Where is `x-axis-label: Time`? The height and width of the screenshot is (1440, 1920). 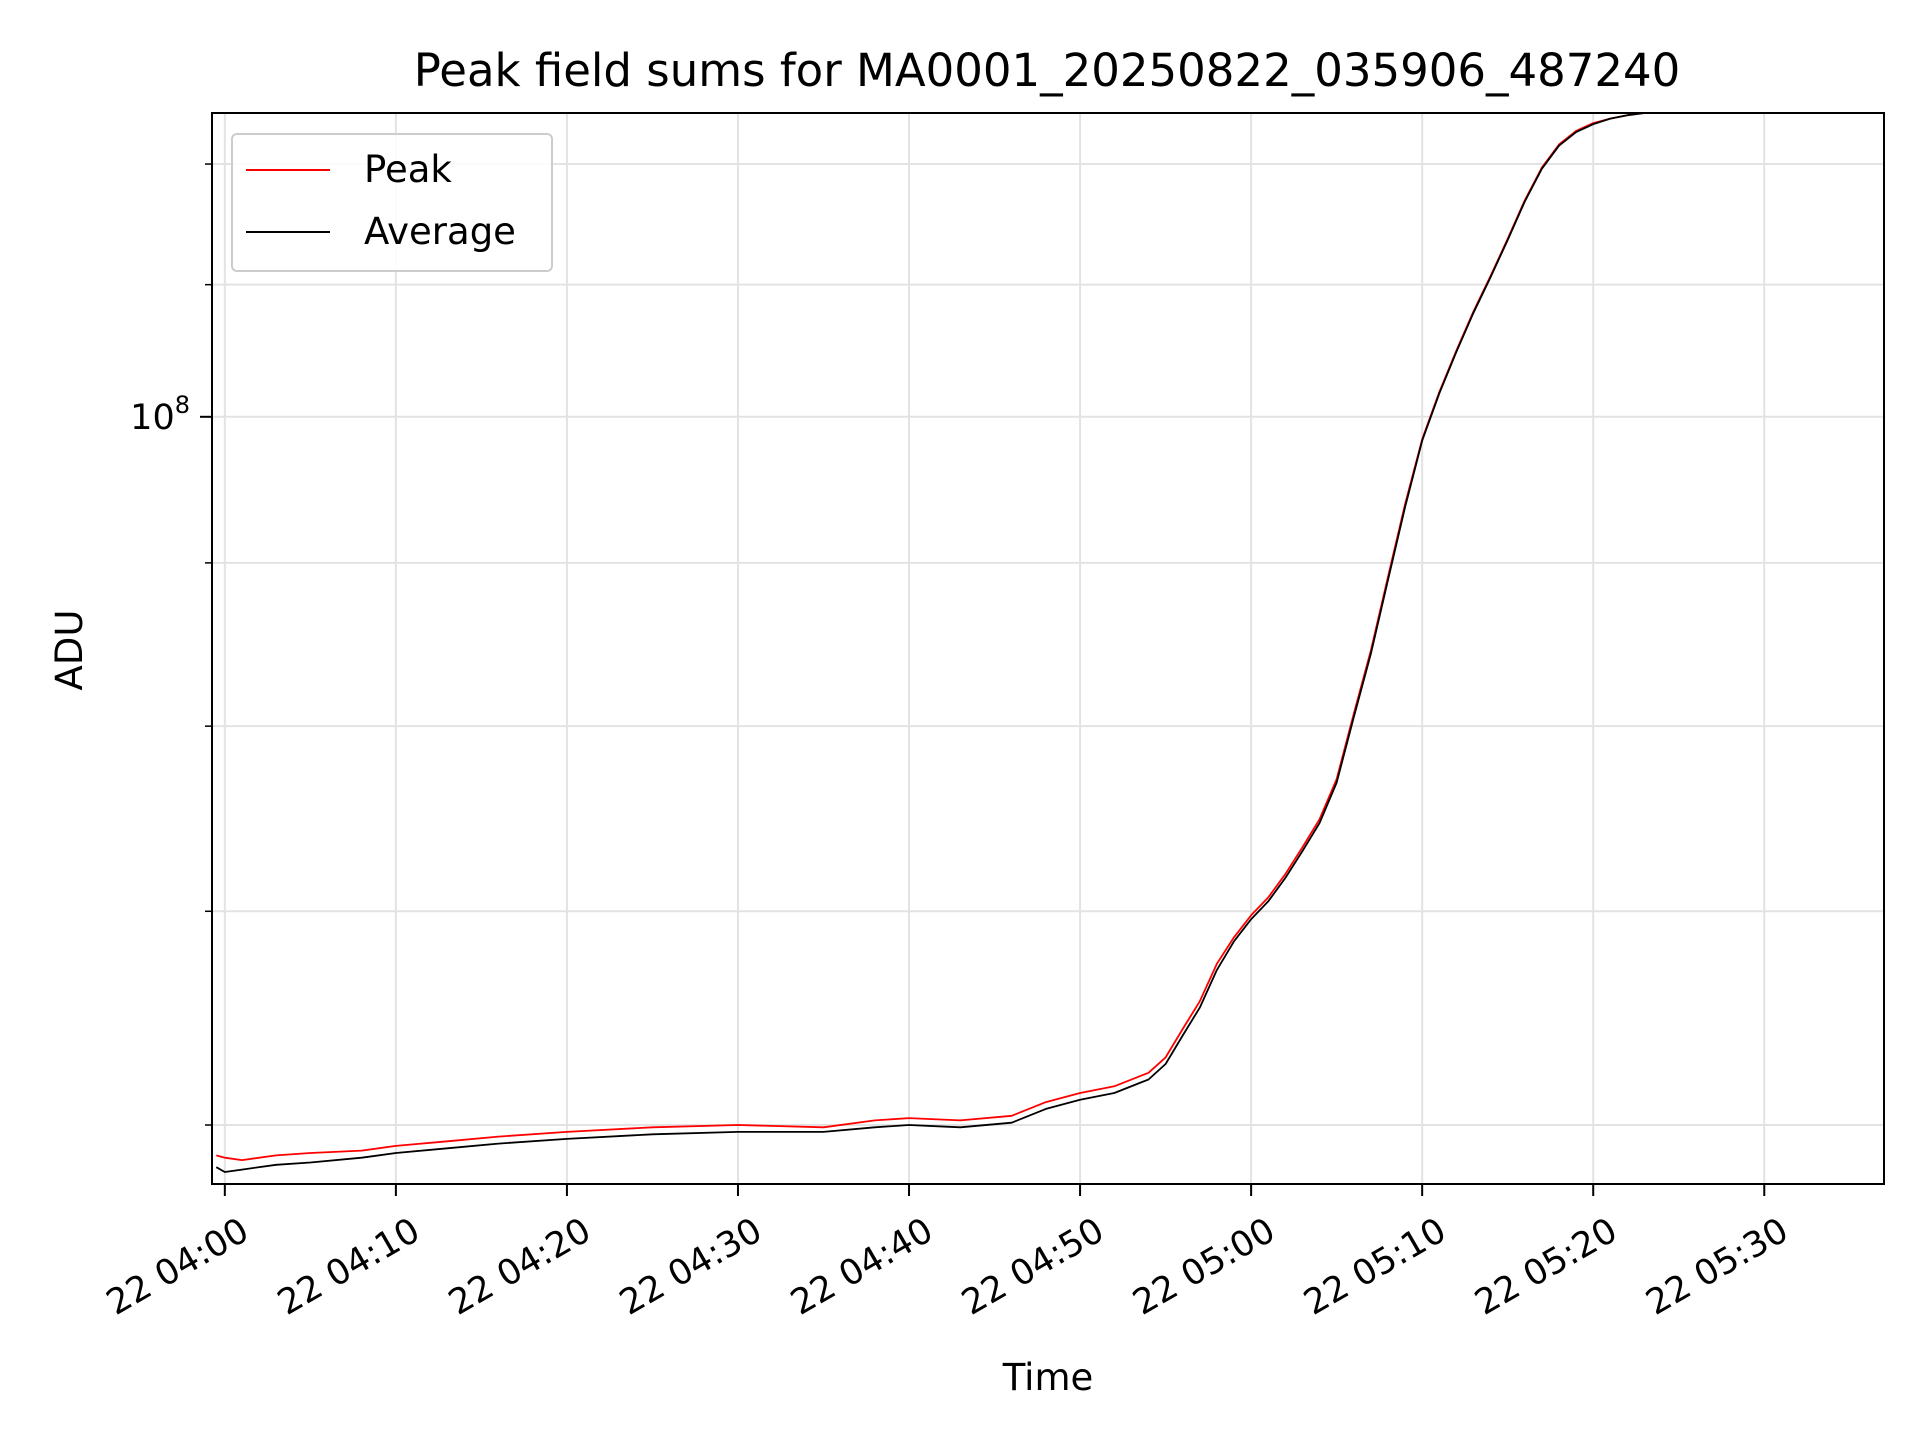 x-axis-label: Time is located at coordinates (1048, 1377).